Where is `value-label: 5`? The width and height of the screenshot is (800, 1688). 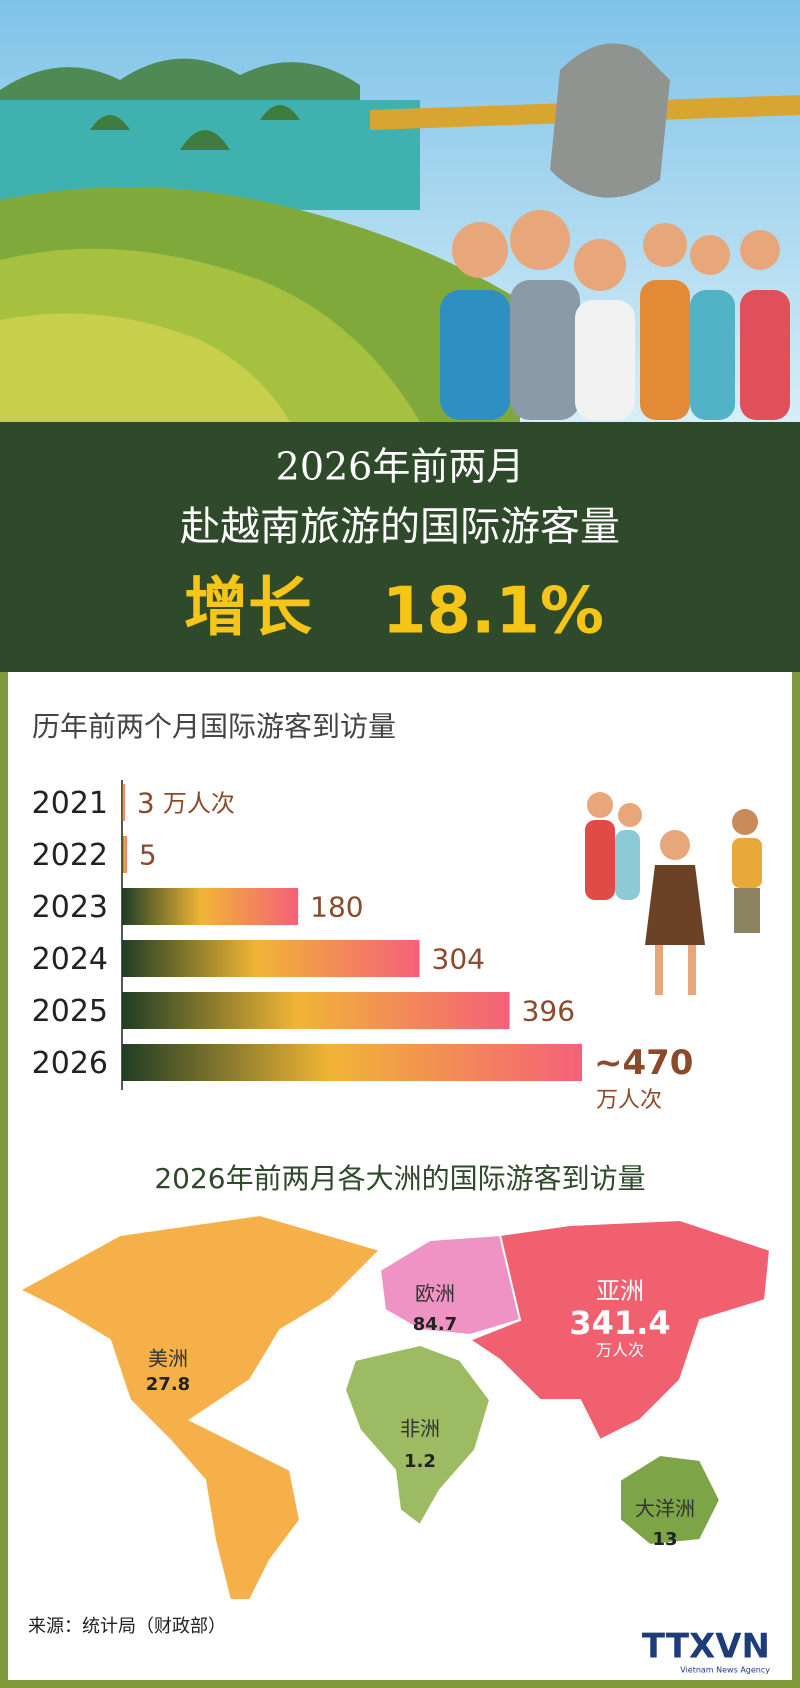 value-label: 5 is located at coordinates (148, 855).